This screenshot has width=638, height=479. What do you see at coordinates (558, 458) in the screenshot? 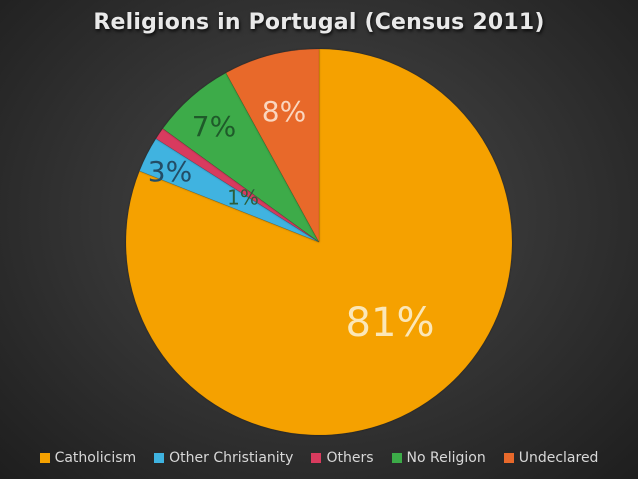
I see `legend-label: Undeclared` at bounding box center [558, 458].